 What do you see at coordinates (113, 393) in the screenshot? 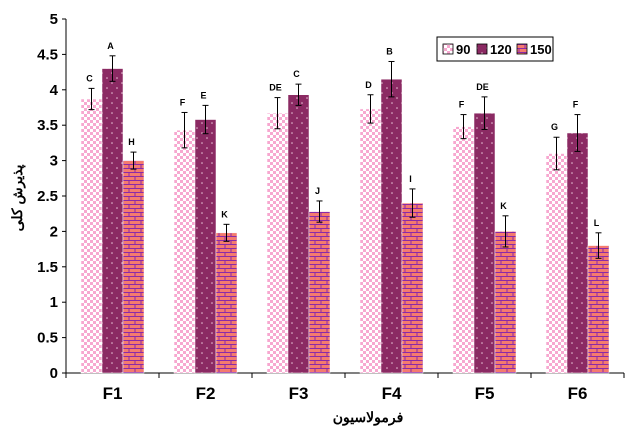
I see `x-category-label: F1` at bounding box center [113, 393].